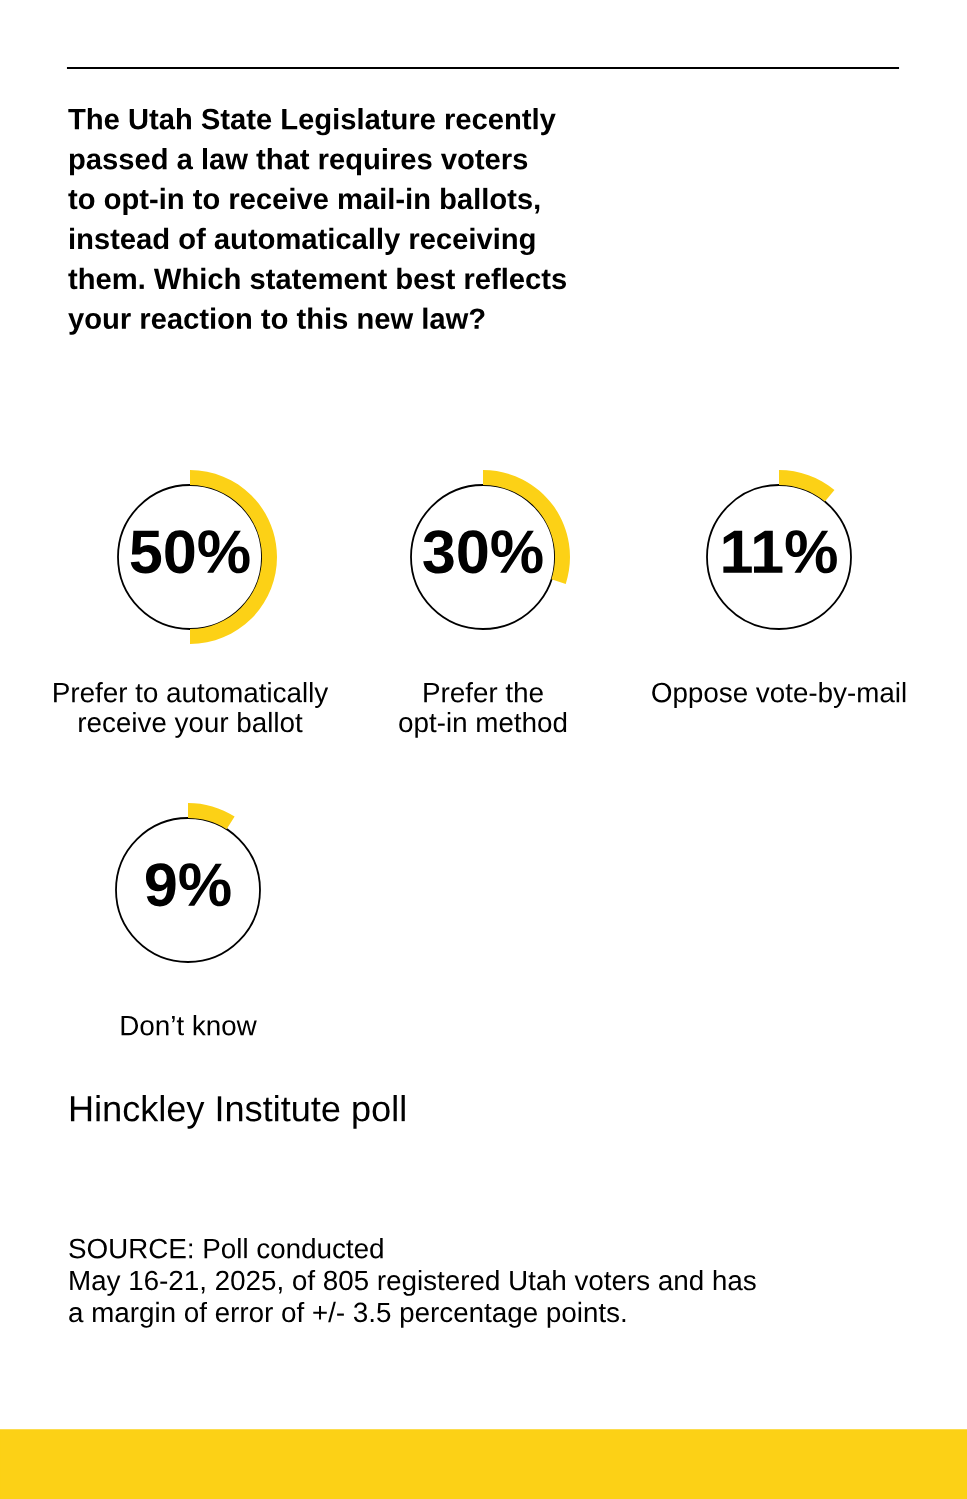 The height and width of the screenshot is (1499, 967). What do you see at coordinates (190, 552) in the screenshot?
I see `data-label: 50%` at bounding box center [190, 552].